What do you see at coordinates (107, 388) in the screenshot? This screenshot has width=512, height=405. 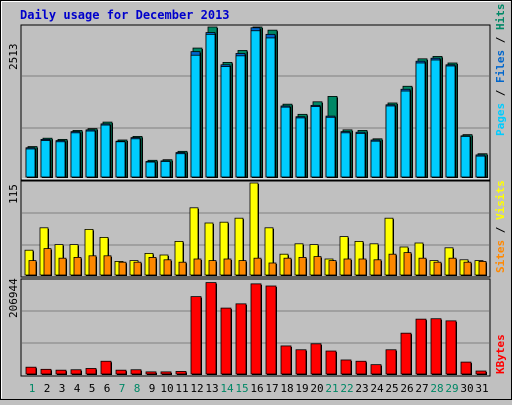 I see `day-label-6: 6` at bounding box center [107, 388].